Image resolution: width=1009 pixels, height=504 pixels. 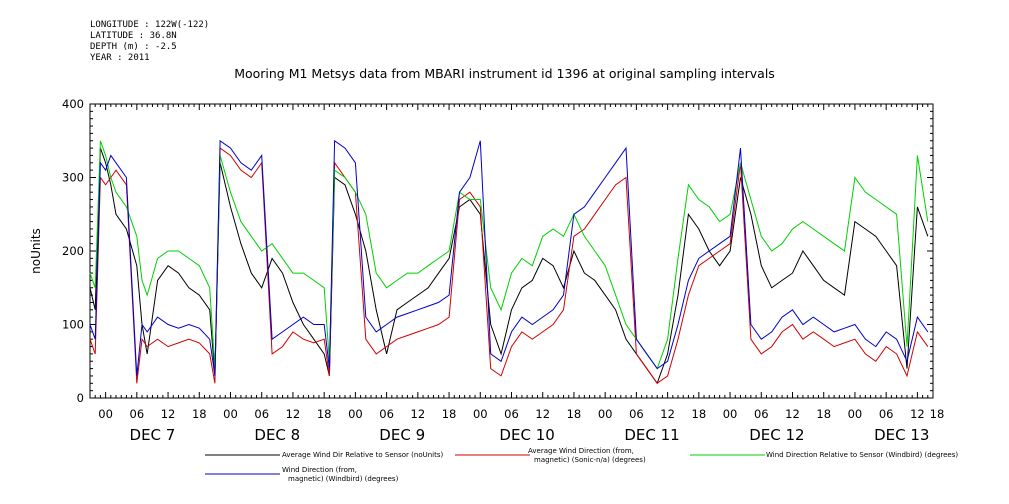 What do you see at coordinates (36, 251) in the screenshot?
I see `y-axis-label: noUnits` at bounding box center [36, 251].